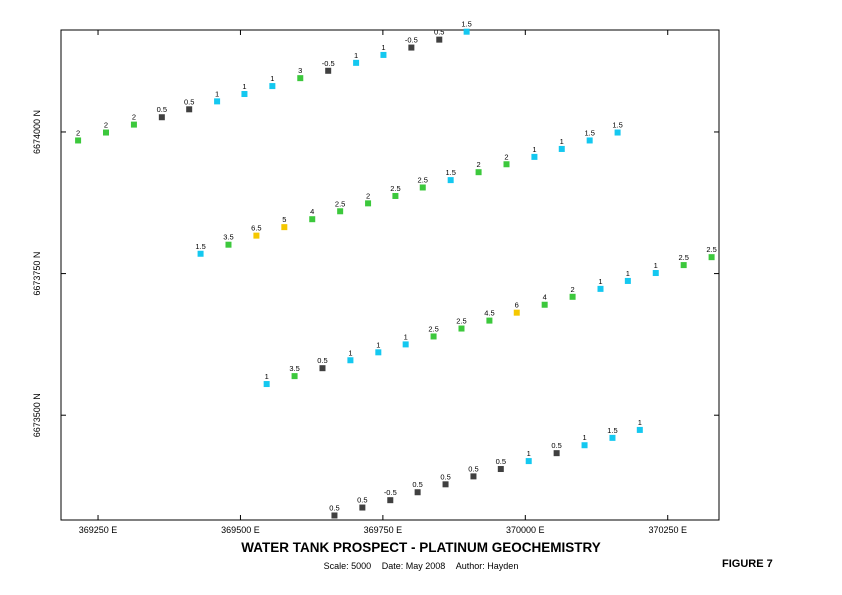 The width and height of the screenshot is (842, 595). Describe the element at coordinates (347, 566) in the screenshot. I see `scale-text: Scale: 5000` at that location.